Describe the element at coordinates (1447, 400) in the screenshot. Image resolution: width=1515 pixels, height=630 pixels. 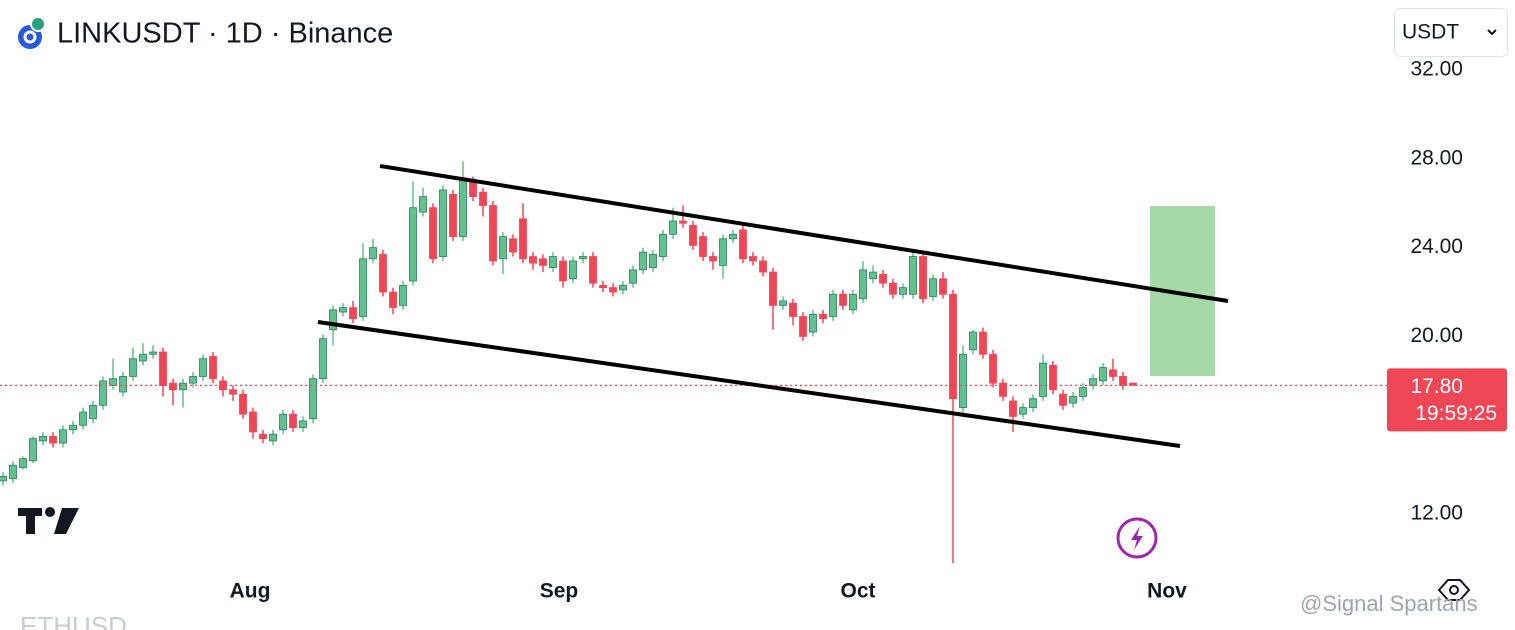
I see `last-price-box` at that location.